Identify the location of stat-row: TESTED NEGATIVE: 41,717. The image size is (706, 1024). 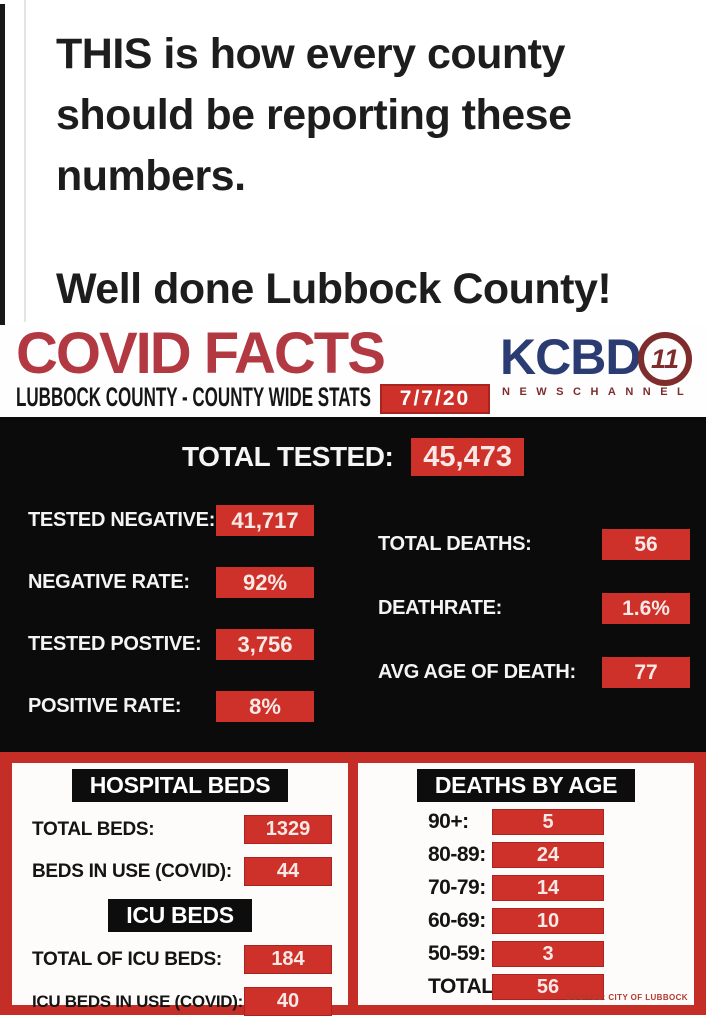
(171, 520).